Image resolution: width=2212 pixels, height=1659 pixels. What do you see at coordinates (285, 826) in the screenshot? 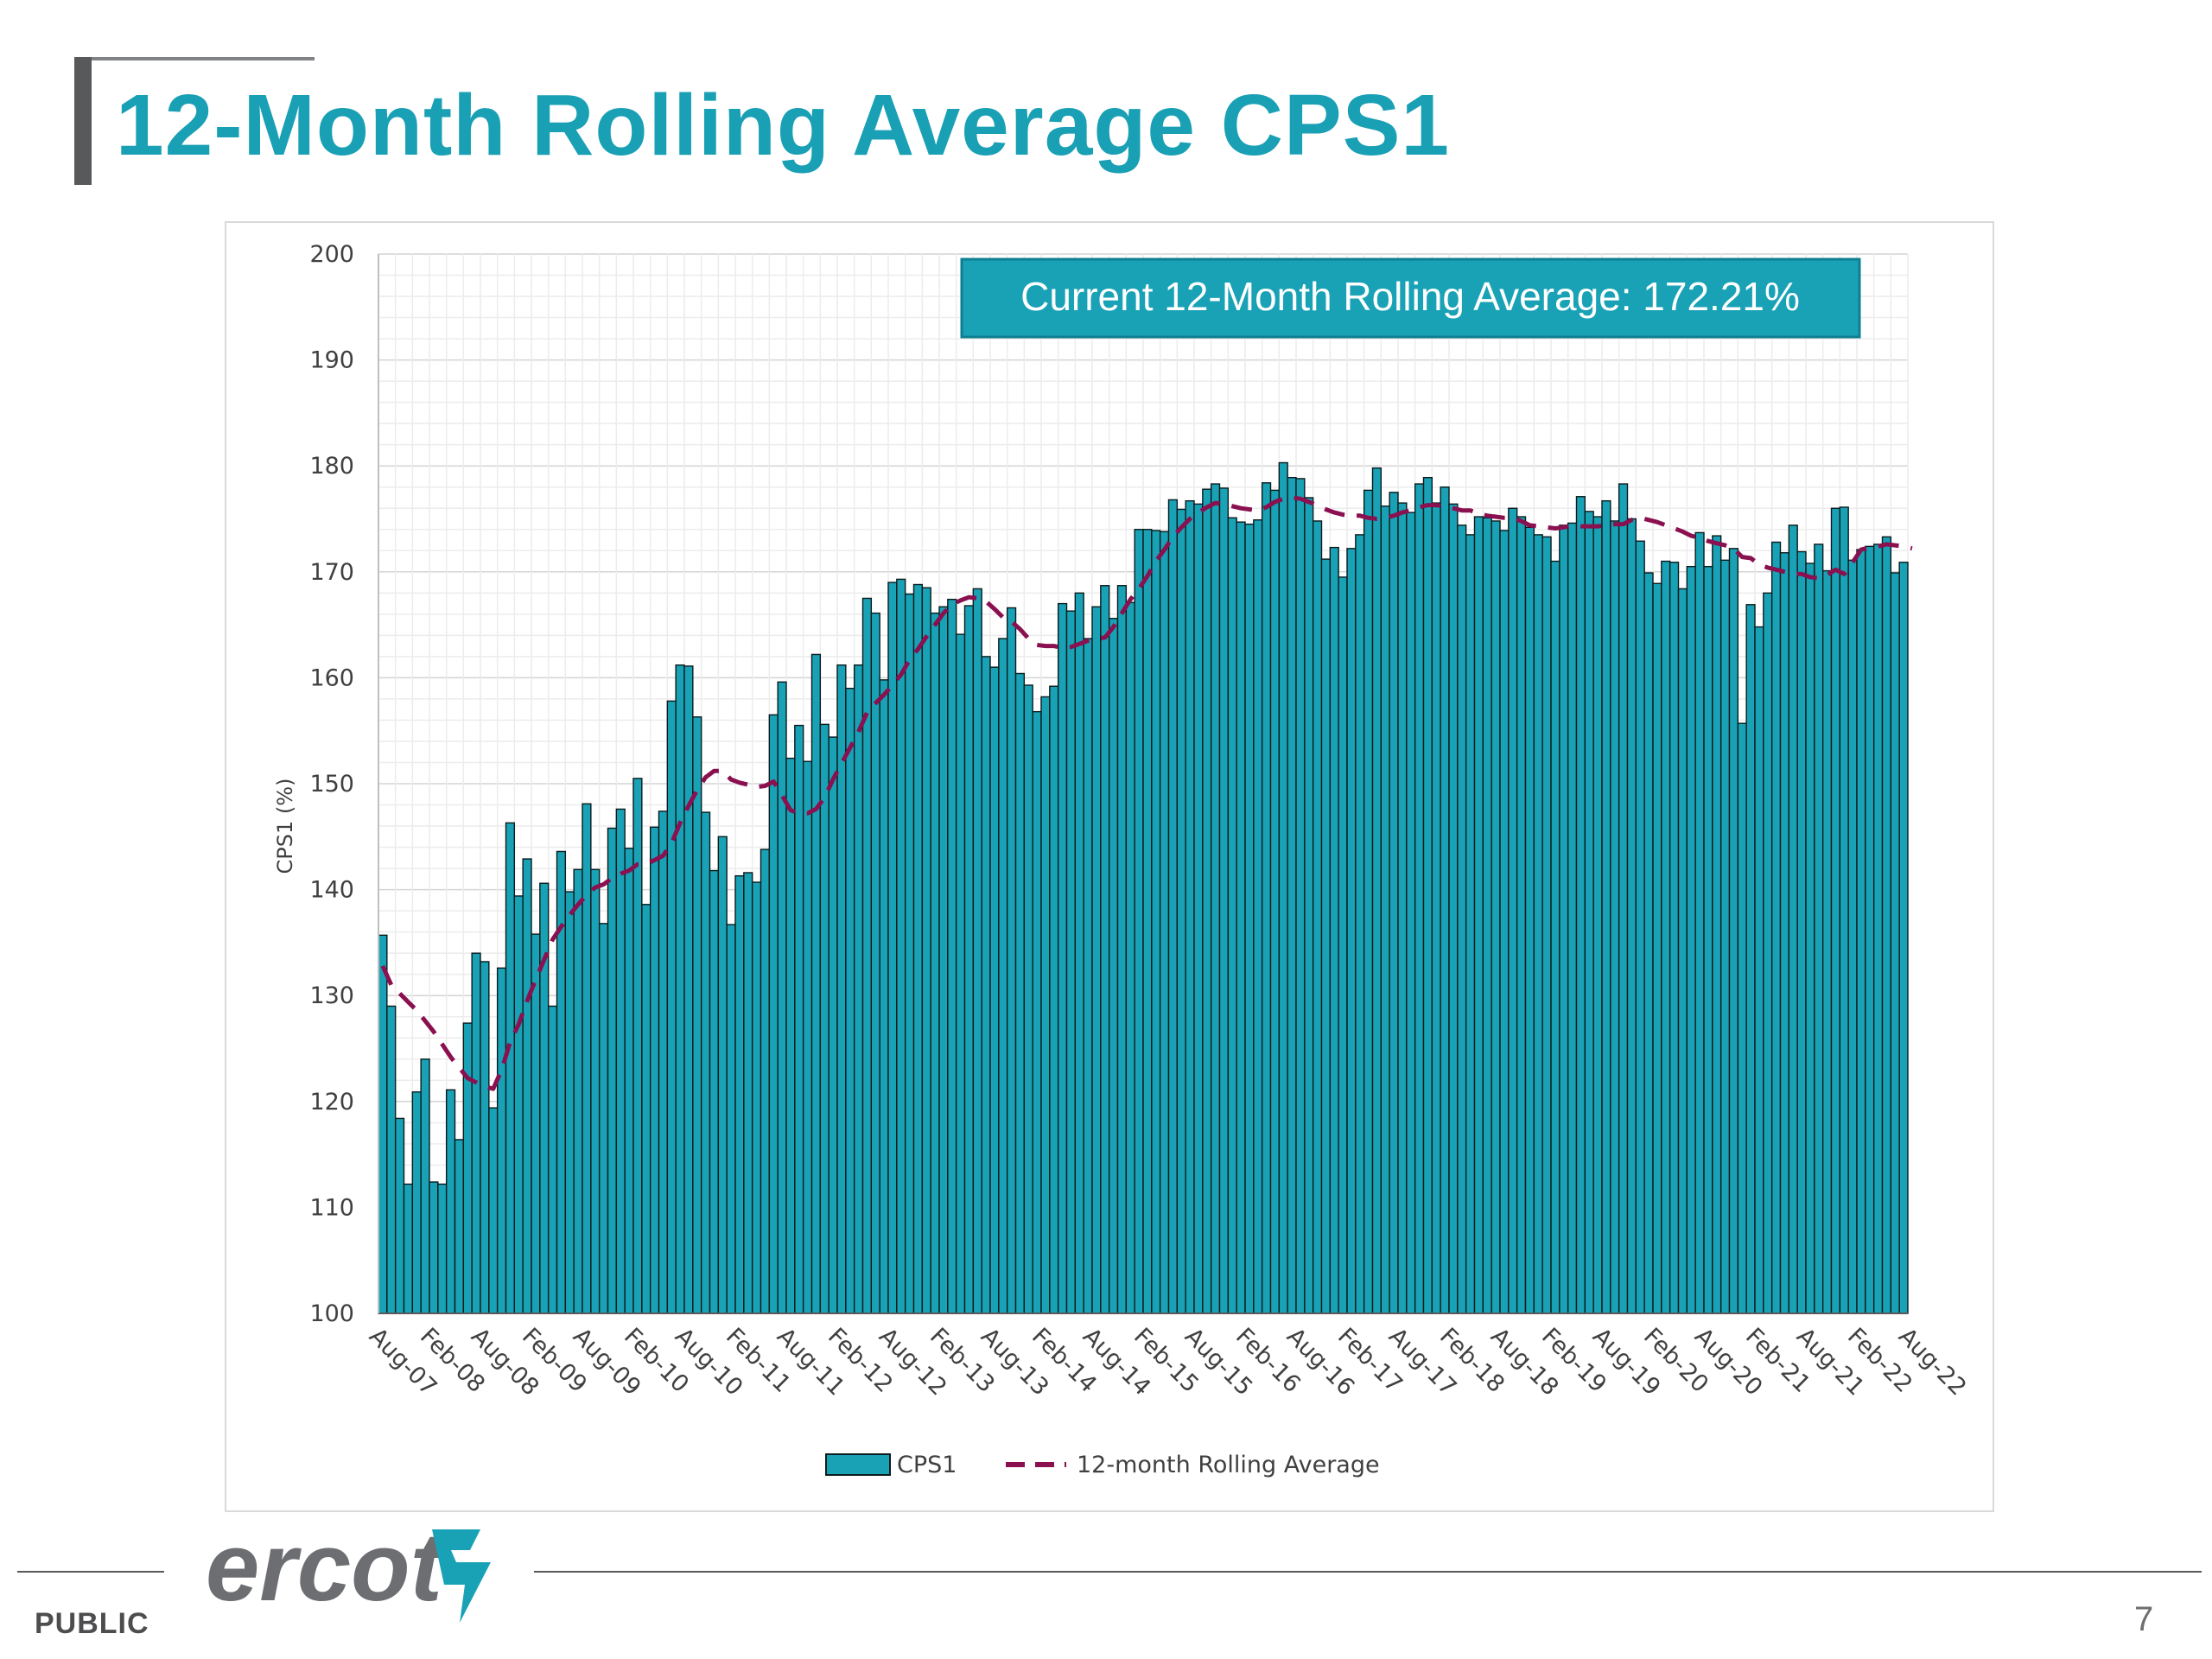
I see `y-axis-label: CPS1 (%)` at bounding box center [285, 826].